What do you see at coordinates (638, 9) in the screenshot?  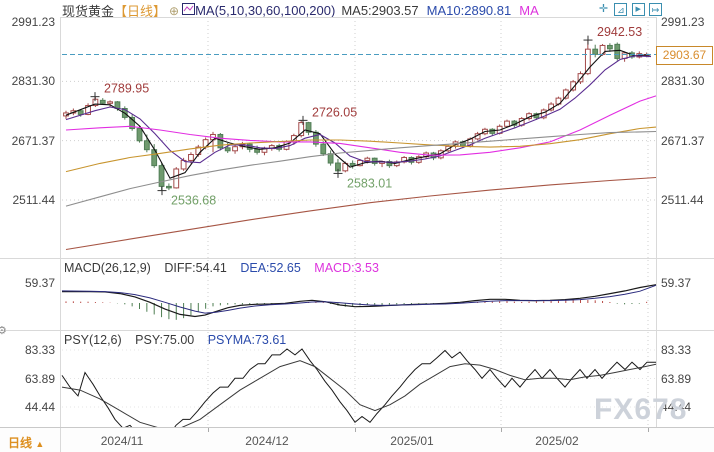 I see `play-forward-icon: ▶` at bounding box center [638, 9].